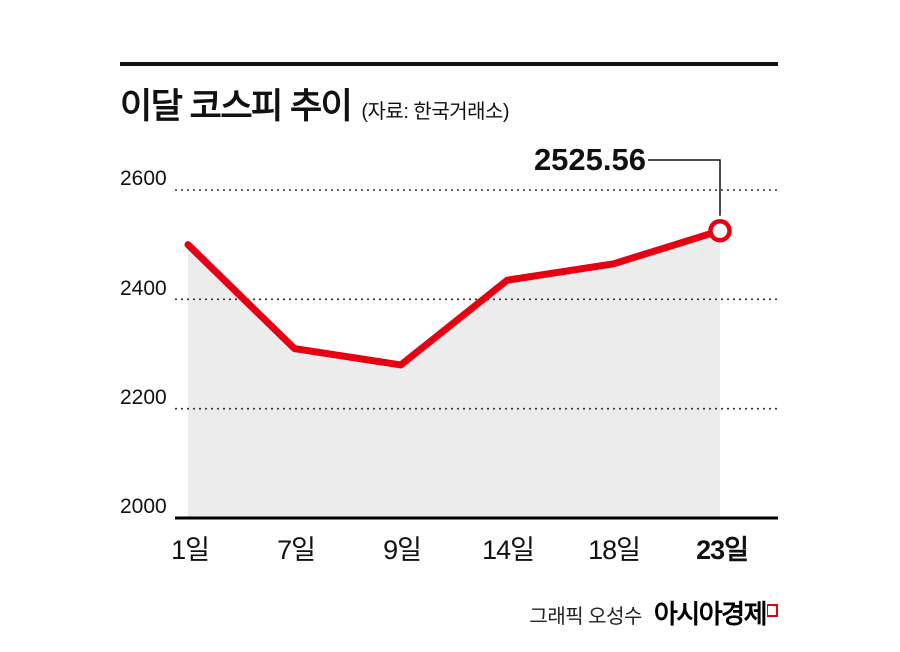 The height and width of the screenshot is (652, 900). What do you see at coordinates (236, 106) in the screenshot?
I see `chart-title: 이달 코스피 추이` at bounding box center [236, 106].